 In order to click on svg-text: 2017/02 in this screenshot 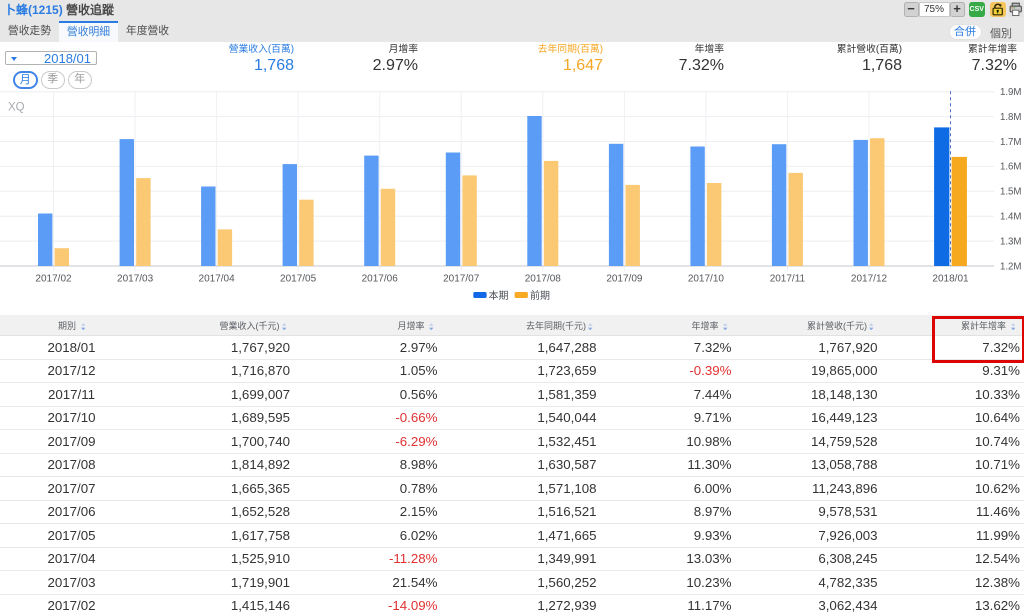, I will do `click(53, 278)`.